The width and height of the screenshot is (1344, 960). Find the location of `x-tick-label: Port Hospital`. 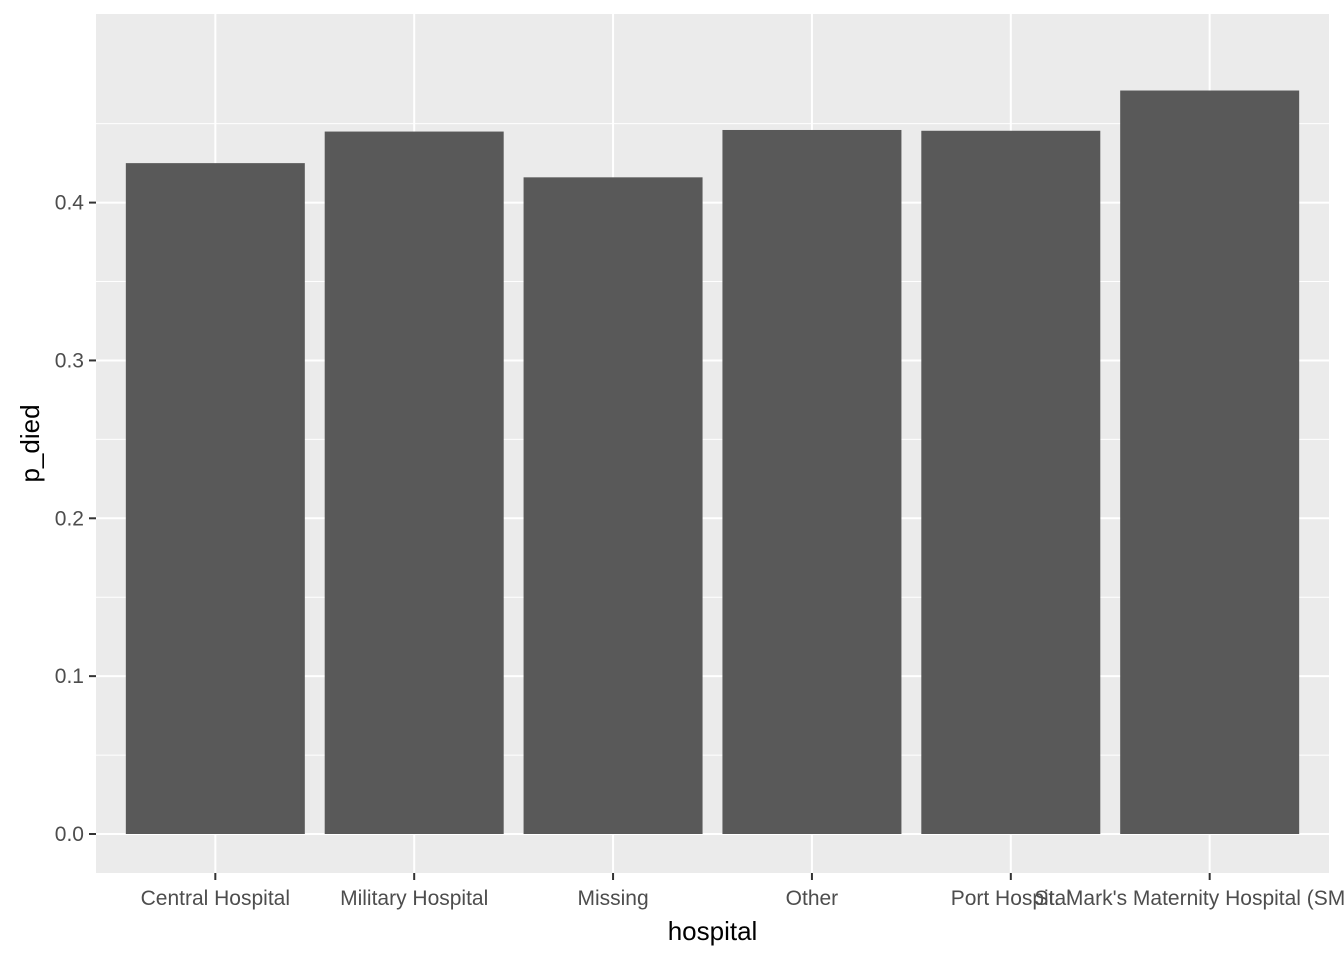

x-tick-label: Port Hospital is located at coordinates (1011, 898).